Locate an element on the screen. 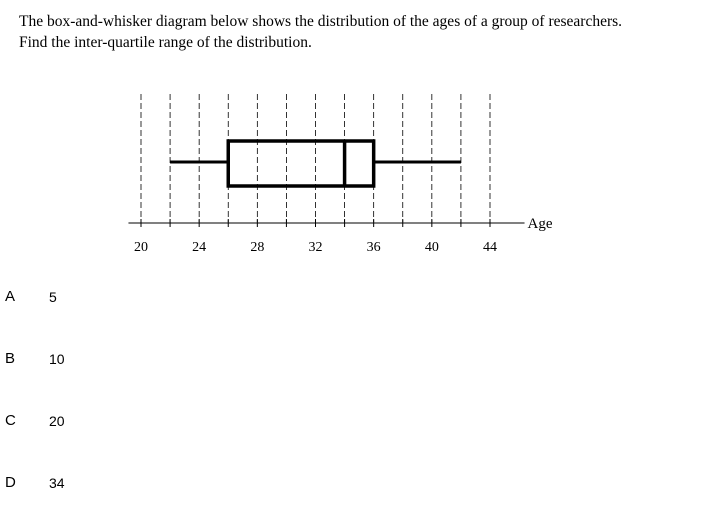 The width and height of the screenshot is (718, 506). option-a-letter: A is located at coordinates (10, 296).